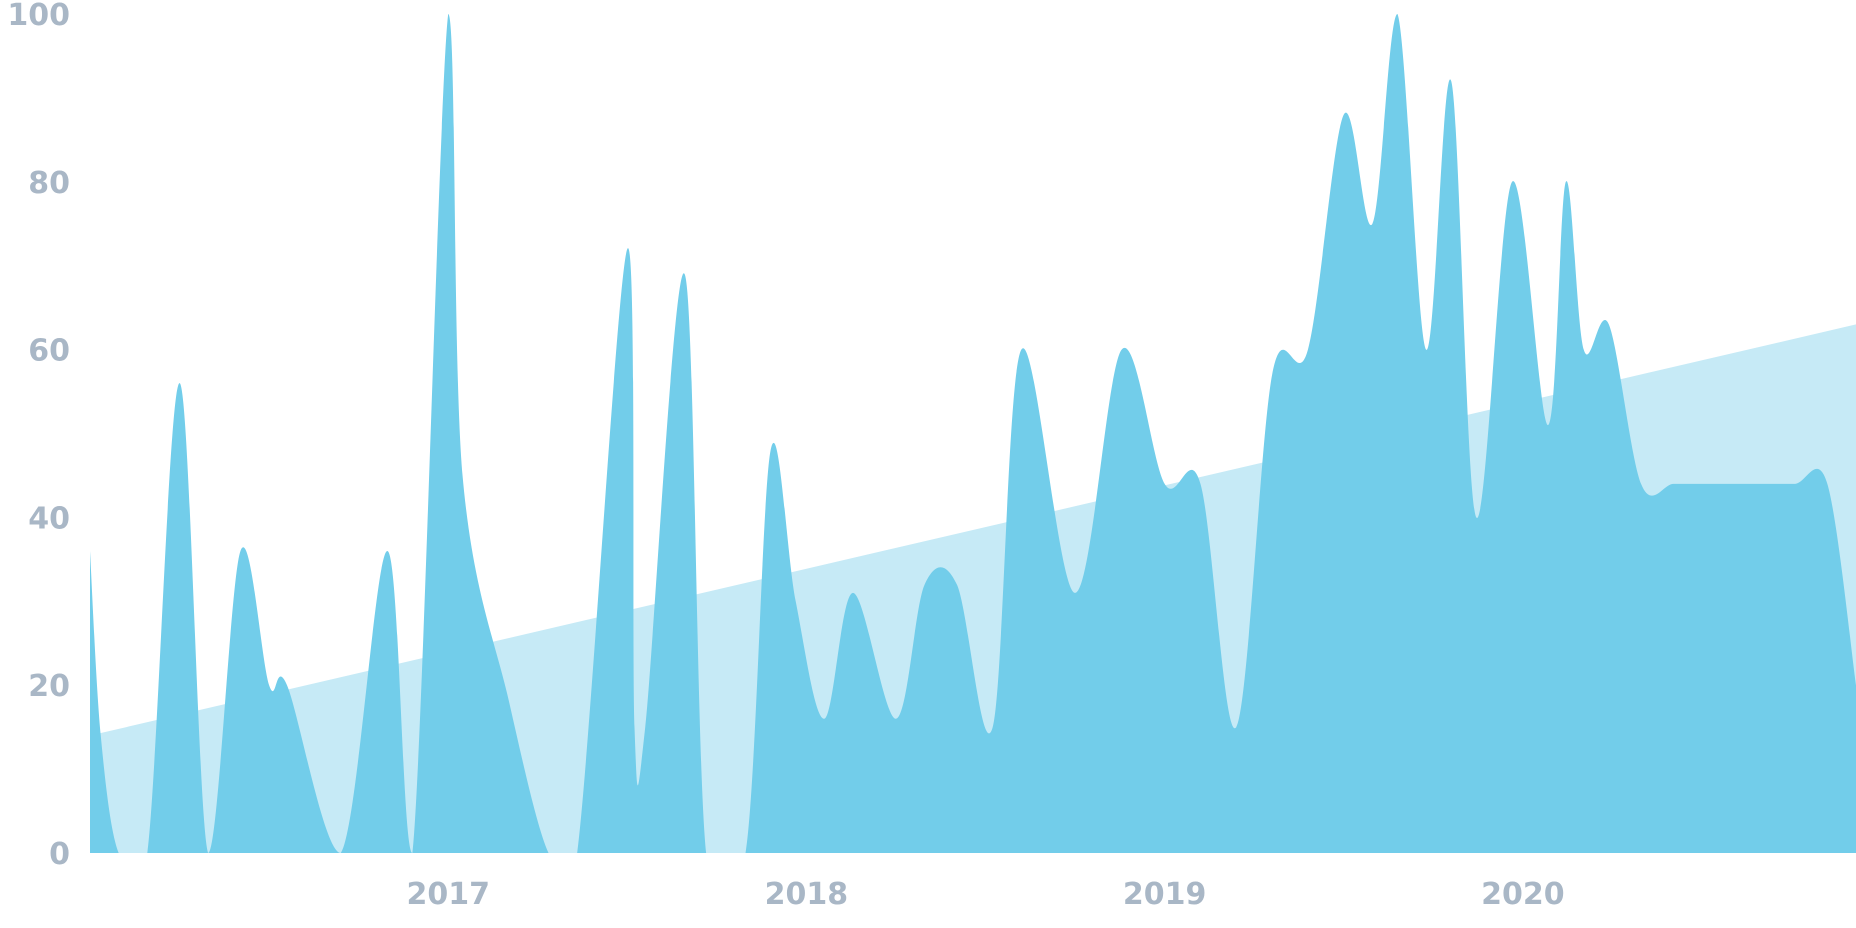  What do you see at coordinates (1523, 894) in the screenshot?
I see `x-tick-label: 2020` at bounding box center [1523, 894].